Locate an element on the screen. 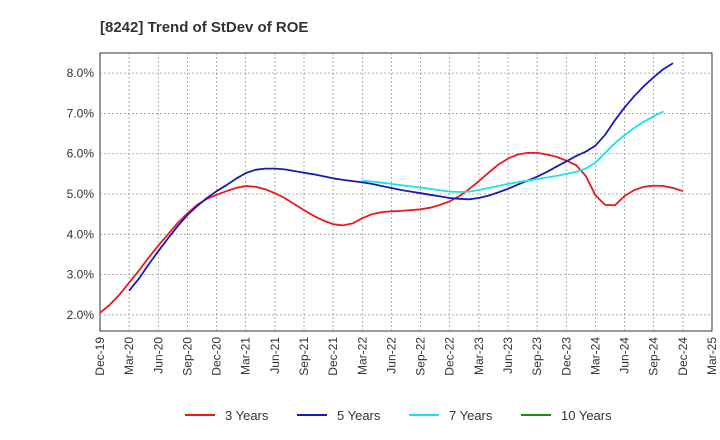 The image size is (720, 440). legend-label: 3 Years is located at coordinates (247, 415).